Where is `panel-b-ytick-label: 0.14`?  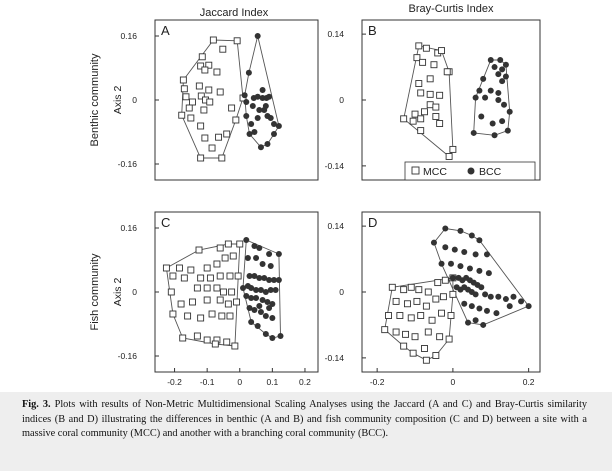 panel-b-ytick-label: 0.14 is located at coordinates (335, 34).